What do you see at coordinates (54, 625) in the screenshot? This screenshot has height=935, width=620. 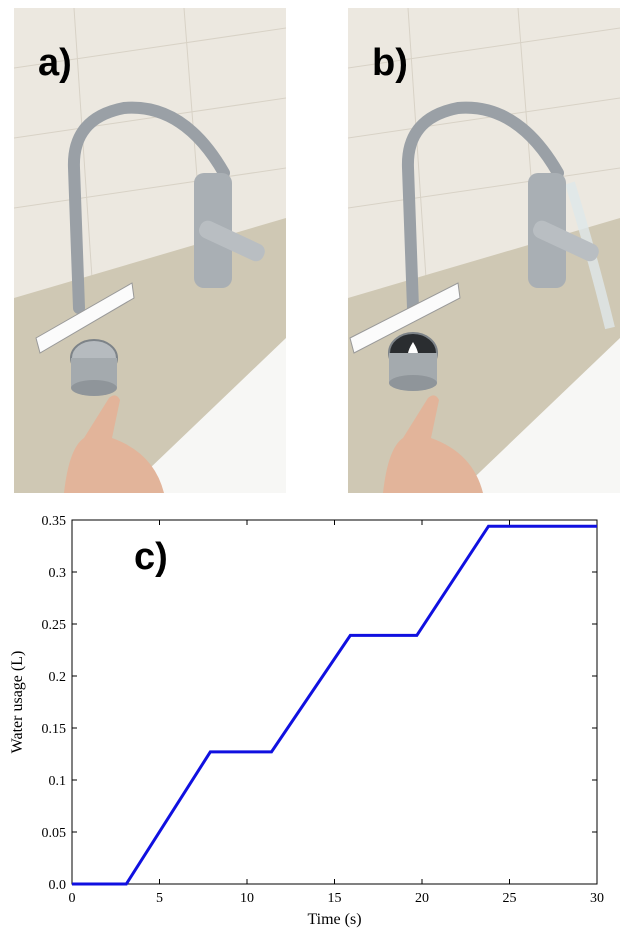 I see `y-tick-label: 0.25` at bounding box center [54, 625].